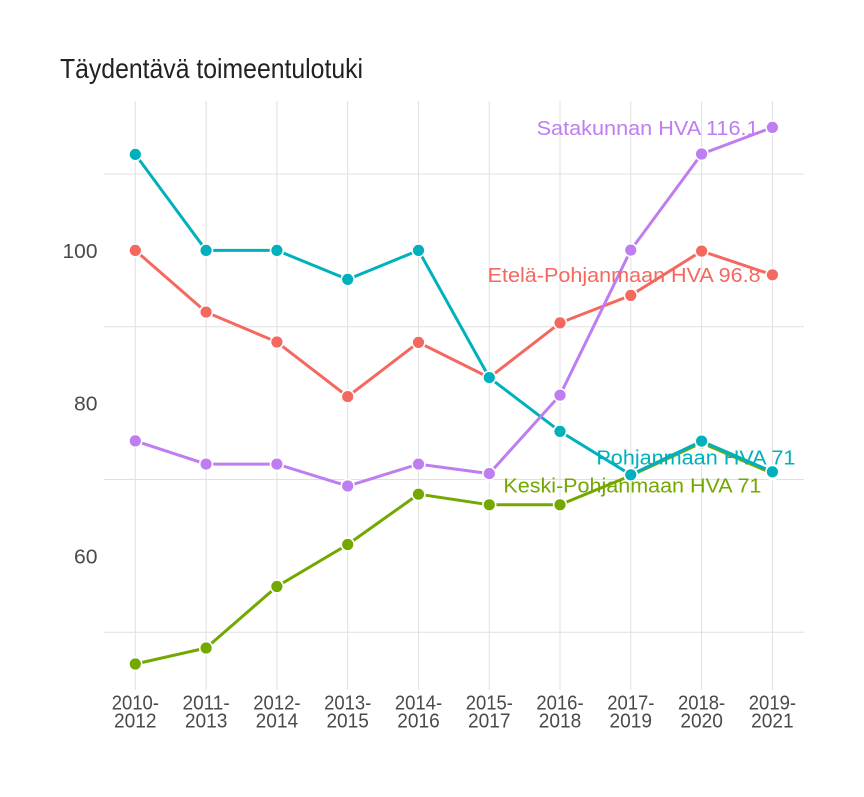 Image resolution: width=864 pixels, height=797 pixels. What do you see at coordinates (695, 458) in the screenshot?
I see `svg-text: Pohjanmaan HVA 71` at bounding box center [695, 458].